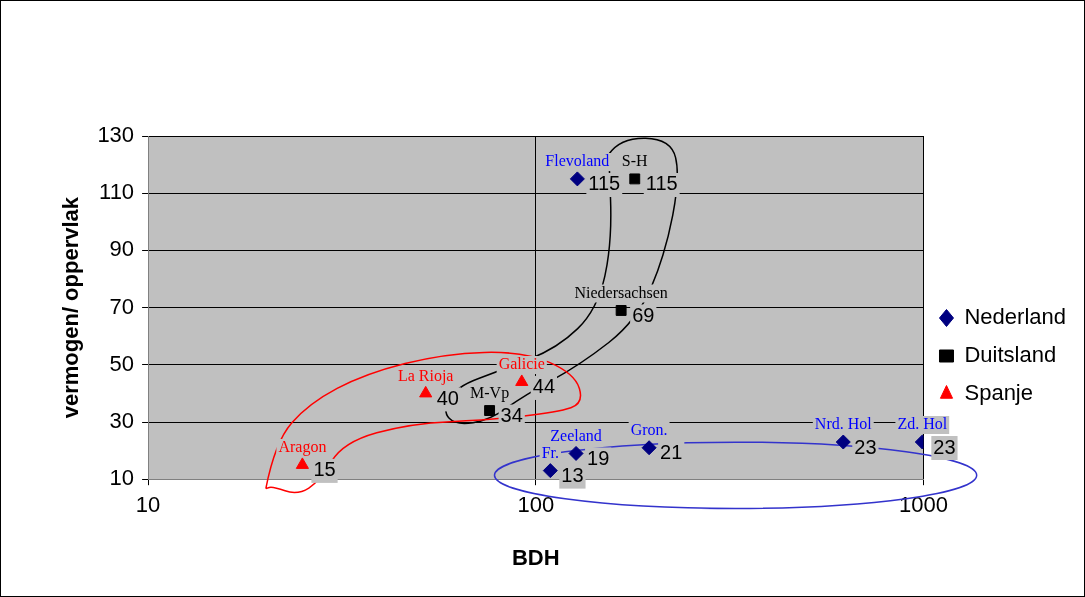  What do you see at coordinates (1015, 317) in the screenshot?
I see `legend-label: Nederland` at bounding box center [1015, 317].